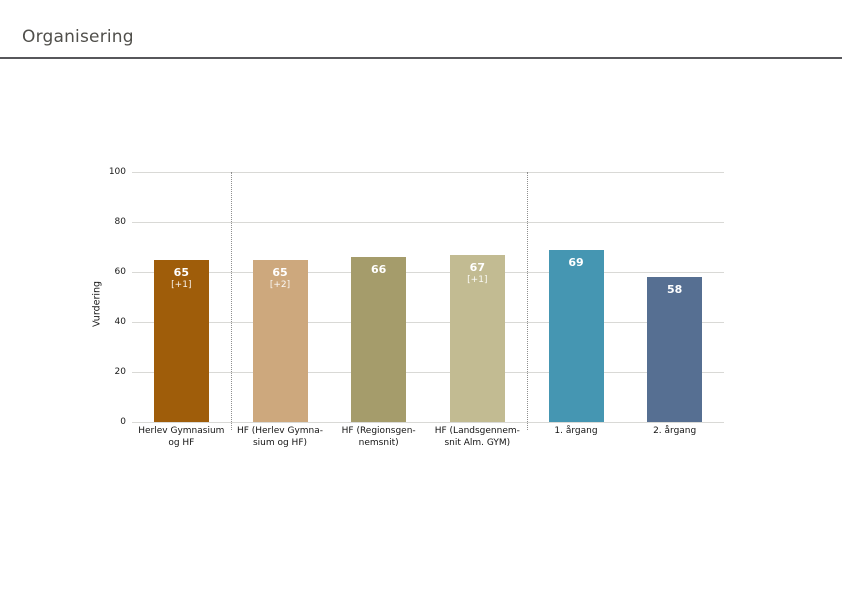 This screenshot has width=842, height=595. Describe the element at coordinates (675, 289) in the screenshot. I see `bar-value-label: 58` at that location.